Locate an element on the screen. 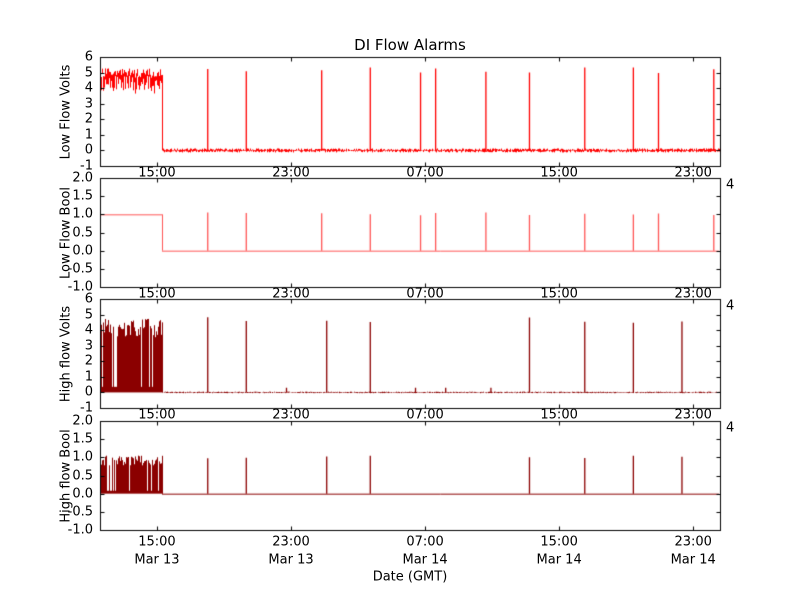 The height and width of the screenshot is (600, 800). y-axis-title: High flow Bool is located at coordinates (66, 475).